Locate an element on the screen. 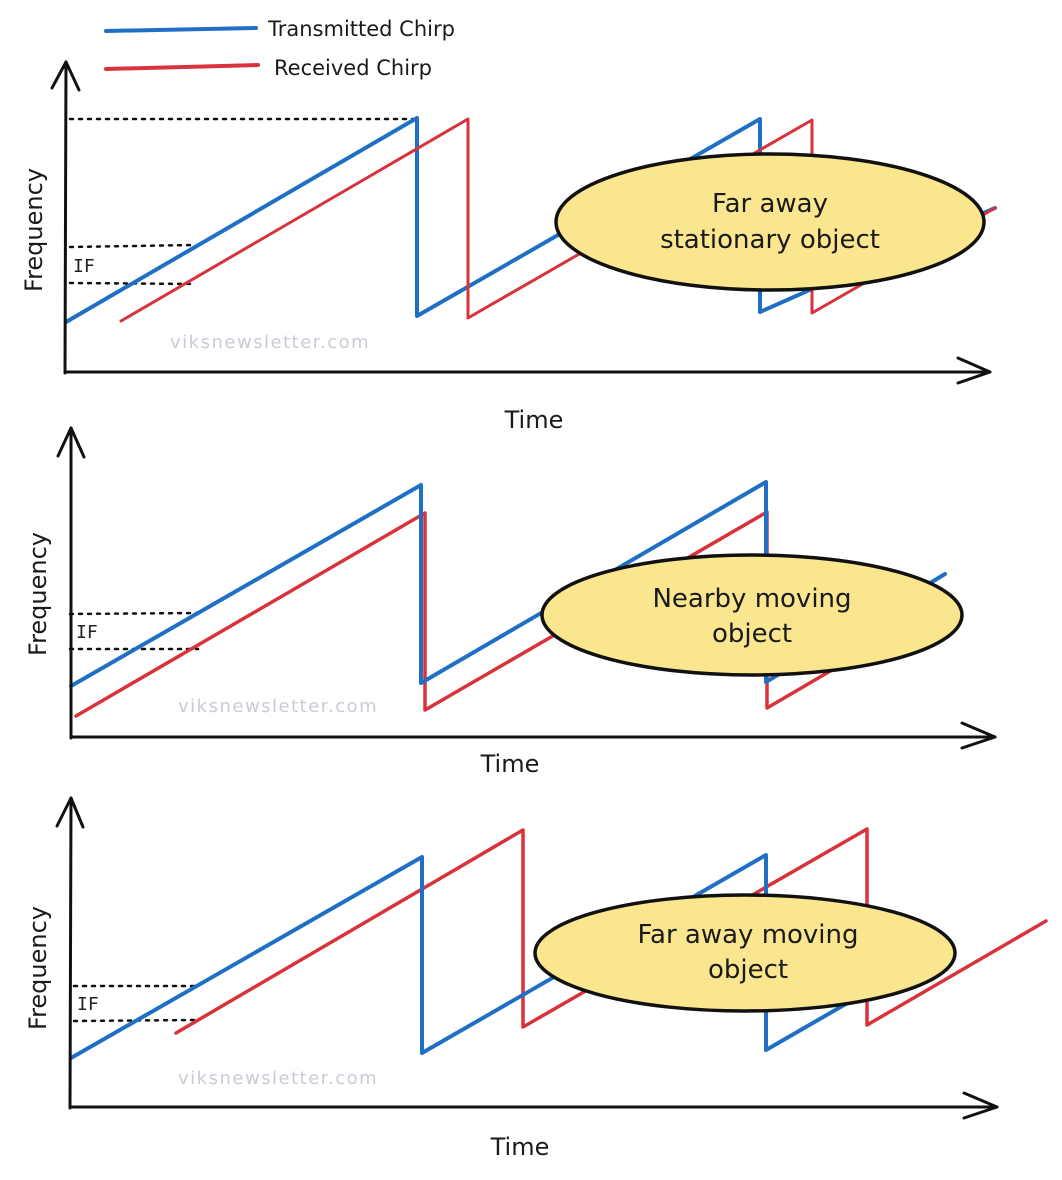  bubble-text-line1: Nearby moving is located at coordinates (751, 599).